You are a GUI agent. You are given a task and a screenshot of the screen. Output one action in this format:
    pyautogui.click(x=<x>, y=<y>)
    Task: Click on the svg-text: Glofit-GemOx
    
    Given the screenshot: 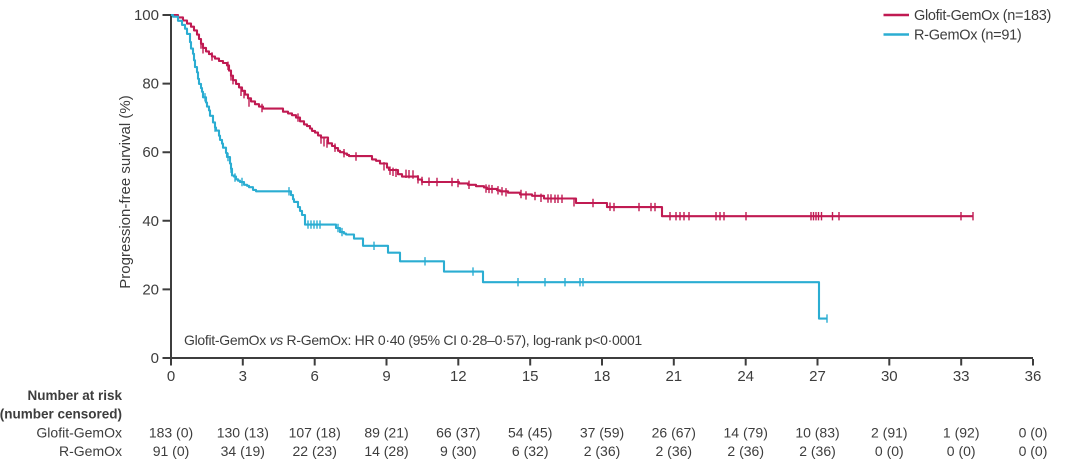 What is the action you would take?
    pyautogui.click(x=79, y=433)
    